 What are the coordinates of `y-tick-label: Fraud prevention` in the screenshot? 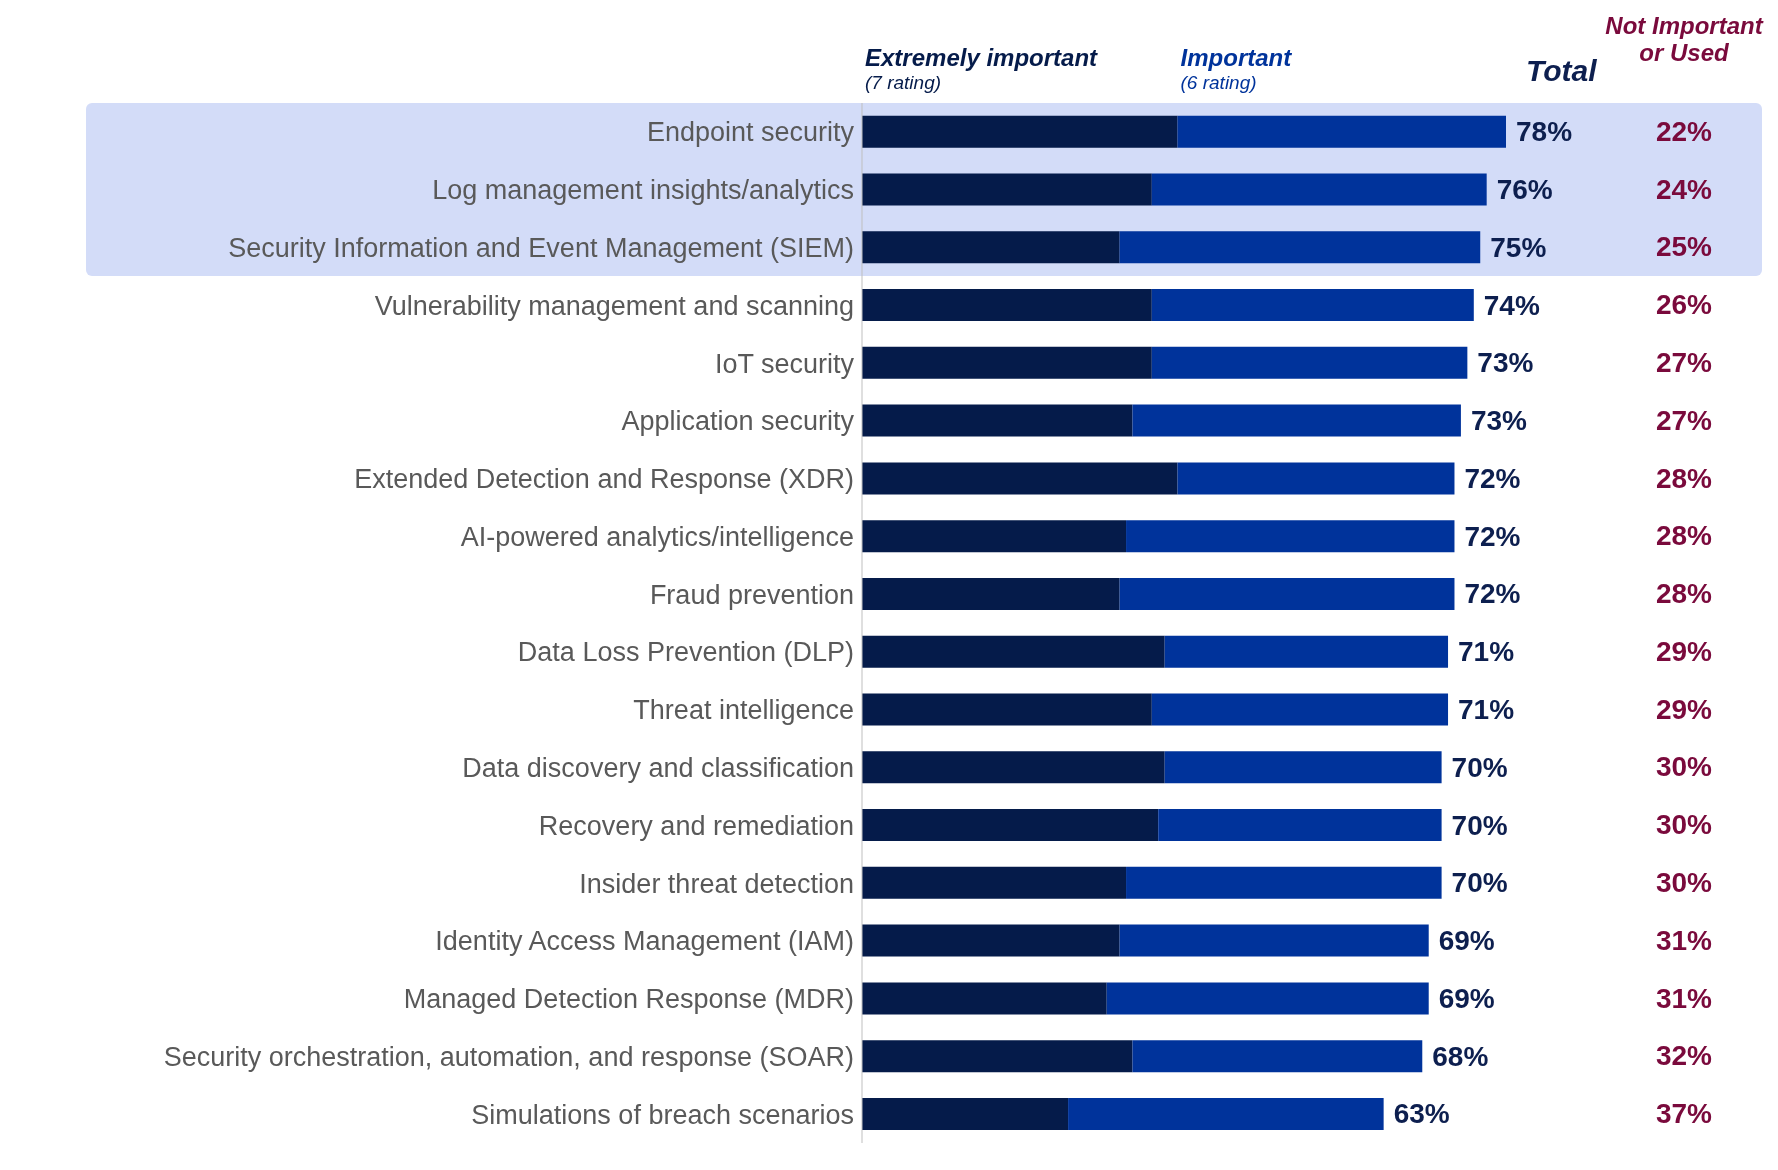 It's located at (751, 594).